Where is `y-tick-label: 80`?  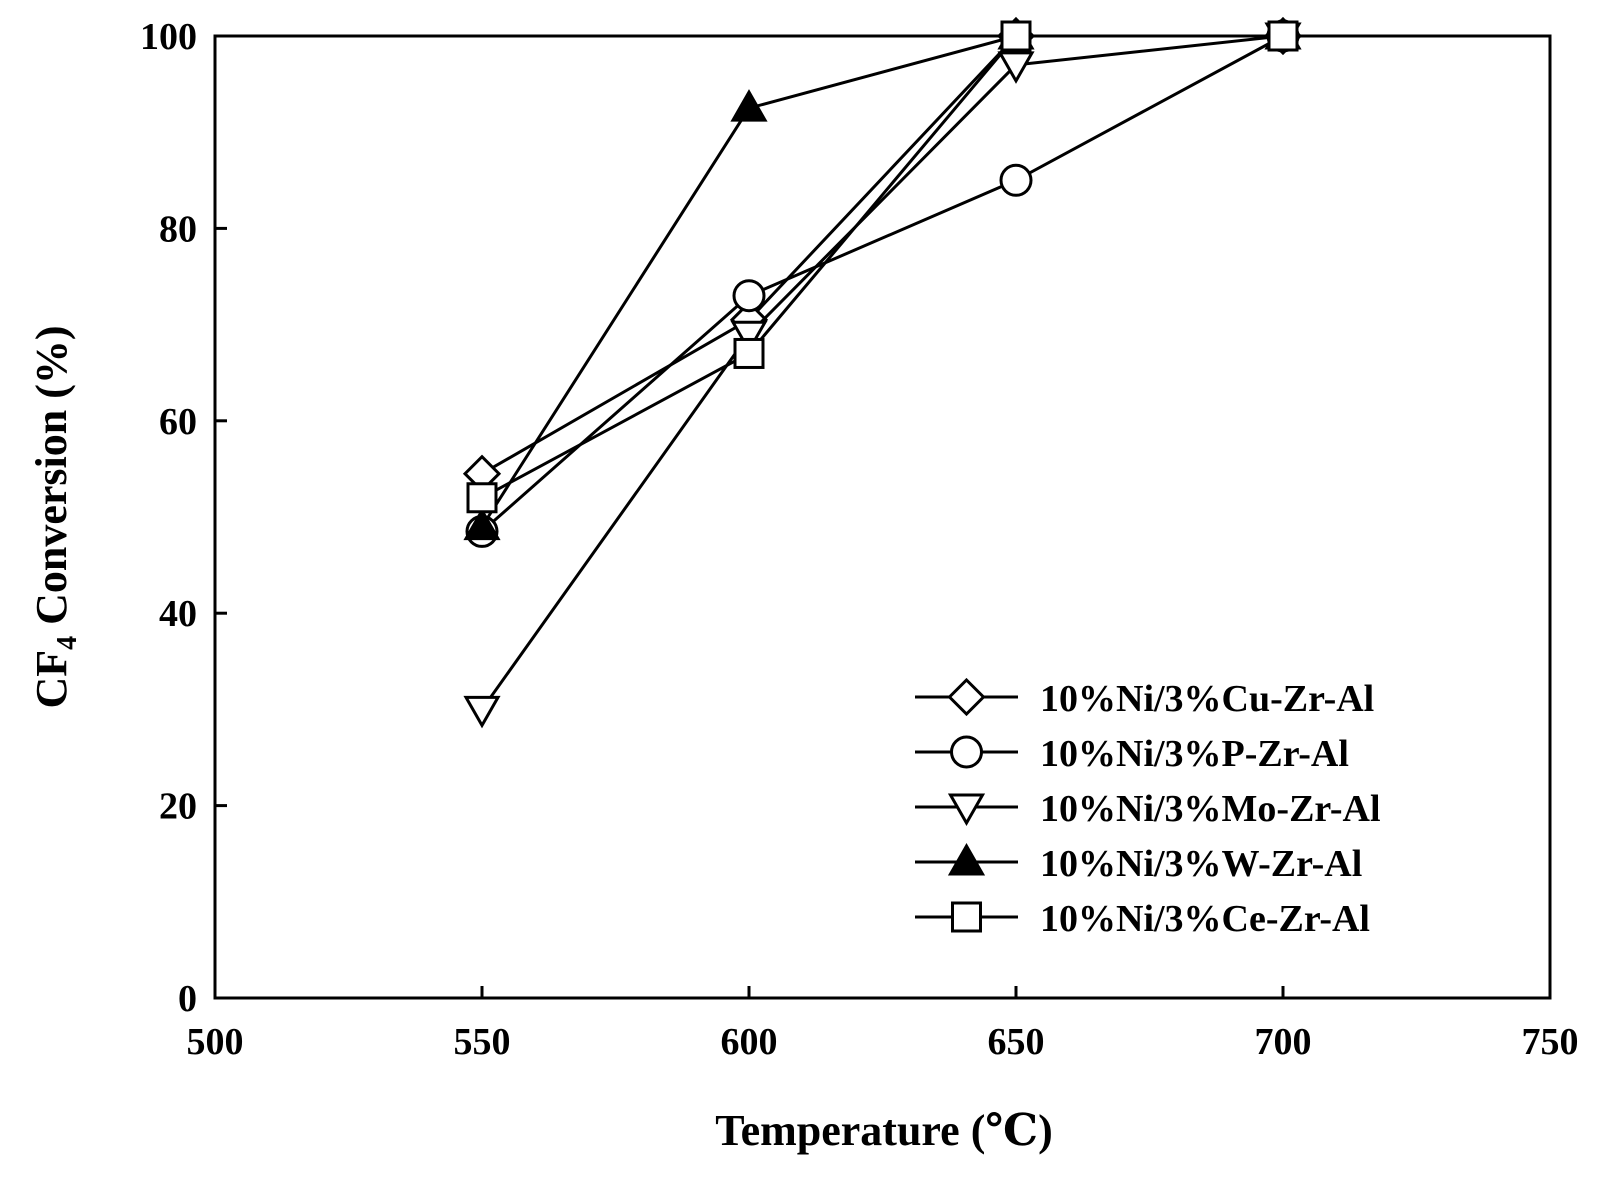
y-tick-label: 80 is located at coordinates (178, 229).